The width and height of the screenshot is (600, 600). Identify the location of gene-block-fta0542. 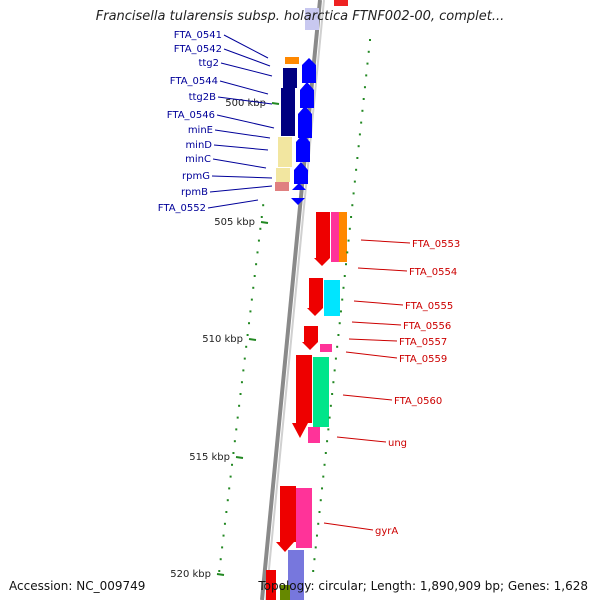
(290, 78).